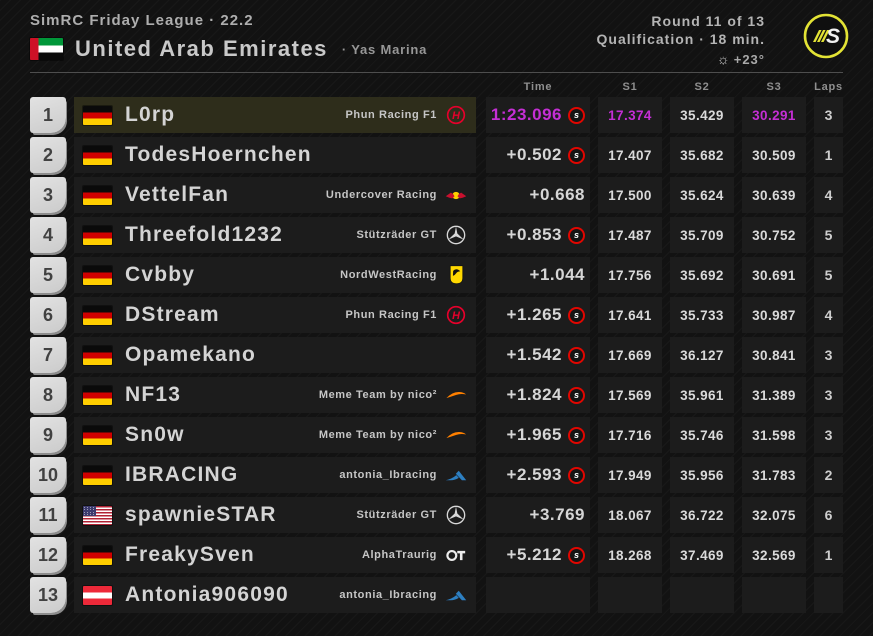  Describe the element at coordinates (190, 554) in the screenshot. I see `driver-name: FreakySven` at that location.